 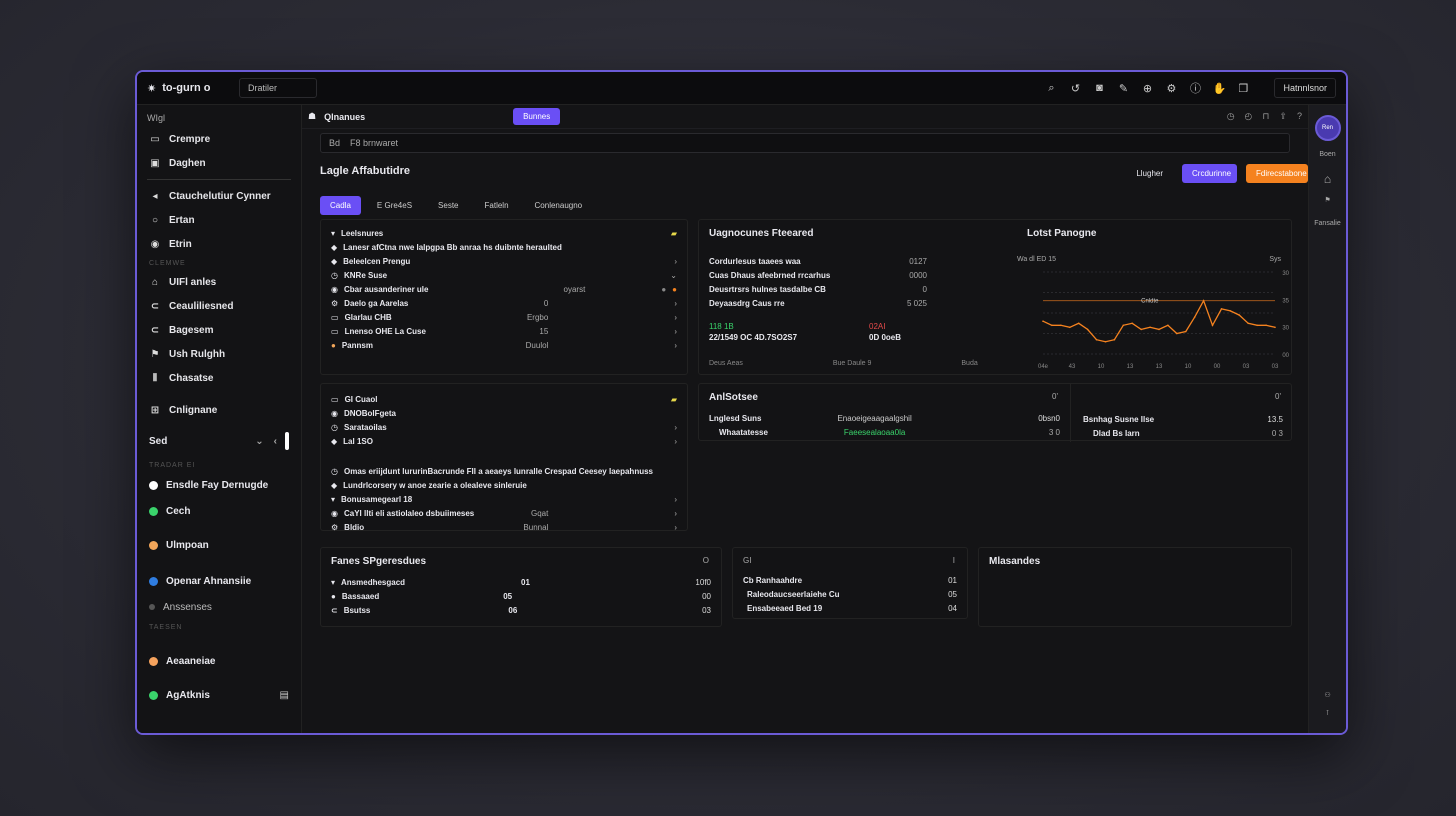 I want to click on sidebar-item-daghen: ▣ Daghen, so click(x=219, y=163).